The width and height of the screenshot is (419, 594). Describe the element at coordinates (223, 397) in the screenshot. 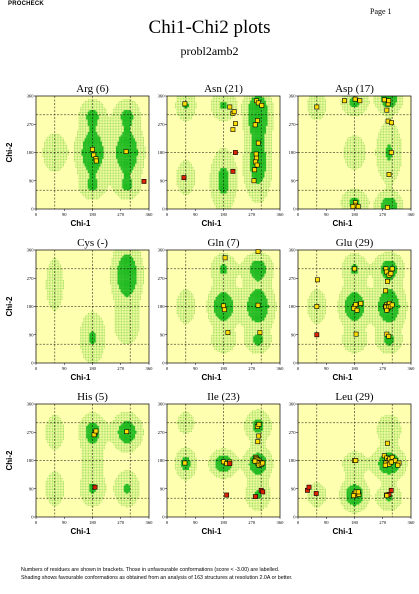

I see `panel-title: Ile (23)` at that location.